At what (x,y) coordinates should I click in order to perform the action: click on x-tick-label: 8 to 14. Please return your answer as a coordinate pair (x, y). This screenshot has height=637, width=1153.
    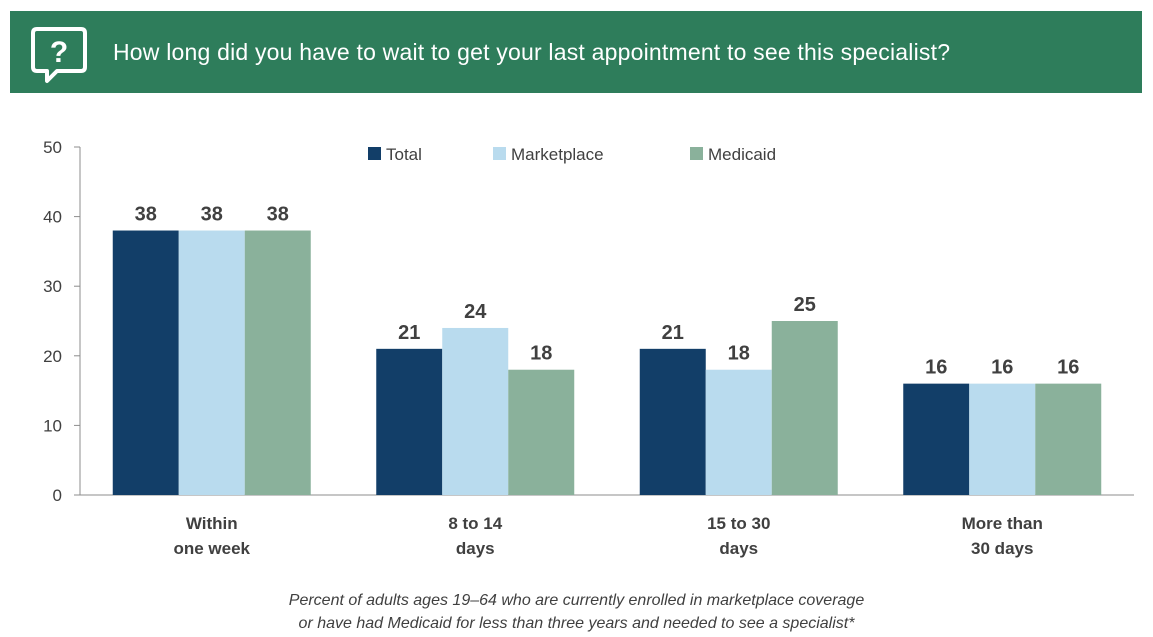
    Looking at the image, I should click on (475, 523).